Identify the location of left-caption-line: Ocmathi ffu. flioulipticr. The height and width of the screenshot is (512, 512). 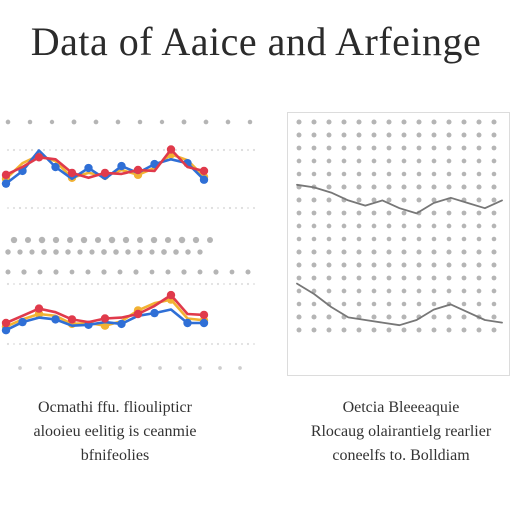
(115, 407).